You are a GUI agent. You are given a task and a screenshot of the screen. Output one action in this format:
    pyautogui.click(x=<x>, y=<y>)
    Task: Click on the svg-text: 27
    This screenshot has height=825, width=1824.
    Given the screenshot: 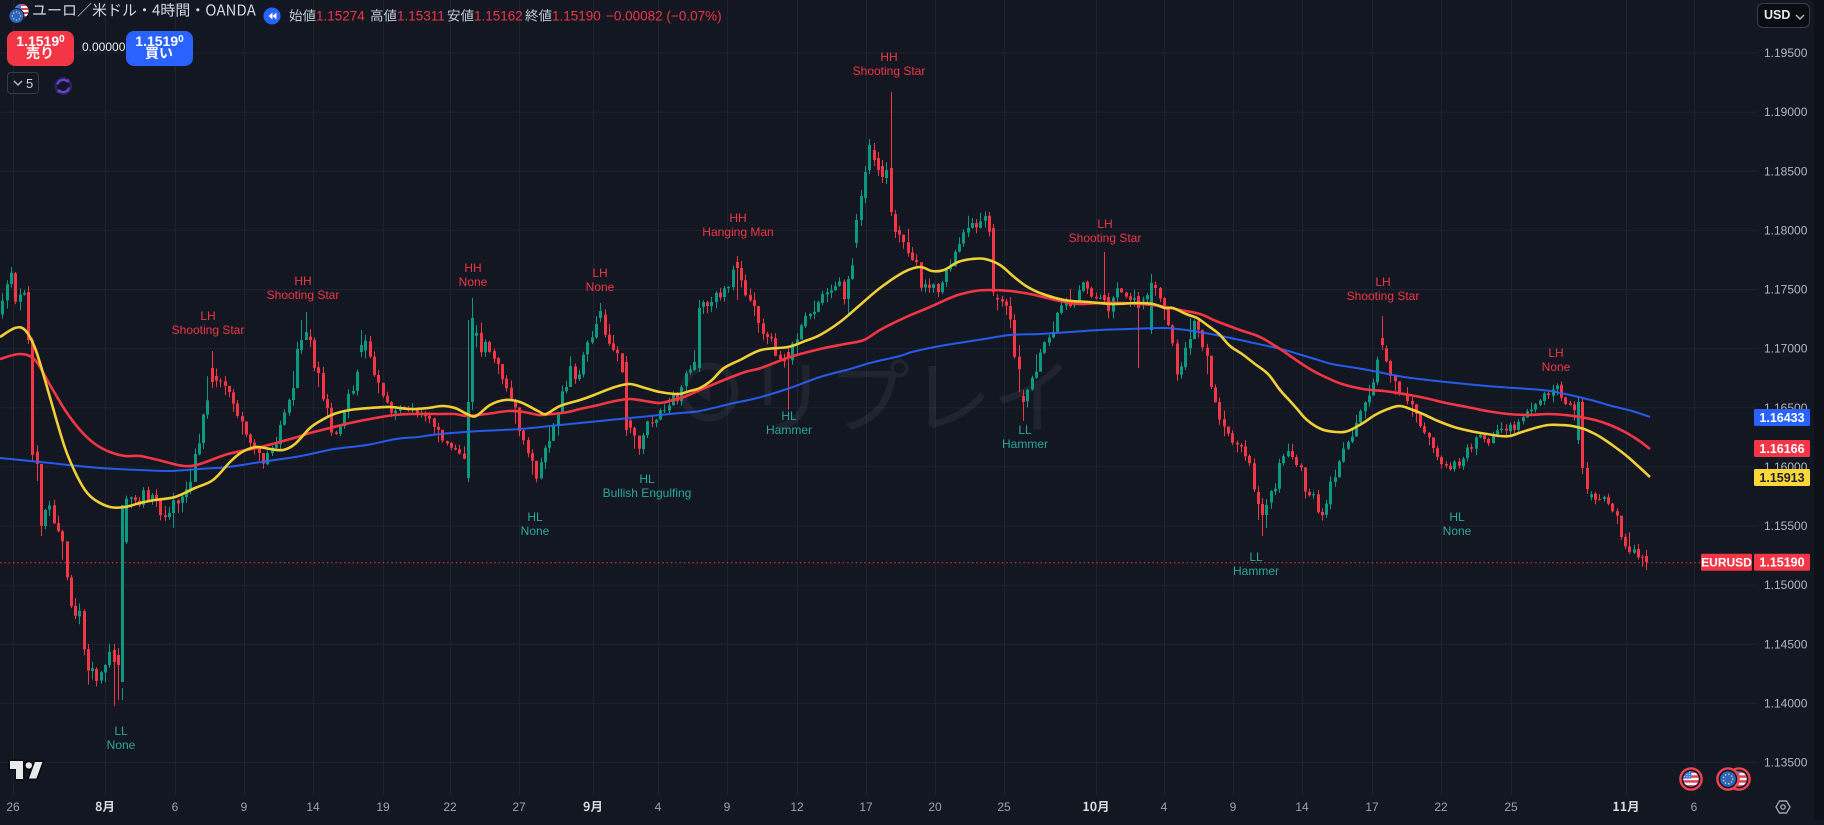 What is the action you would take?
    pyautogui.click(x=519, y=807)
    